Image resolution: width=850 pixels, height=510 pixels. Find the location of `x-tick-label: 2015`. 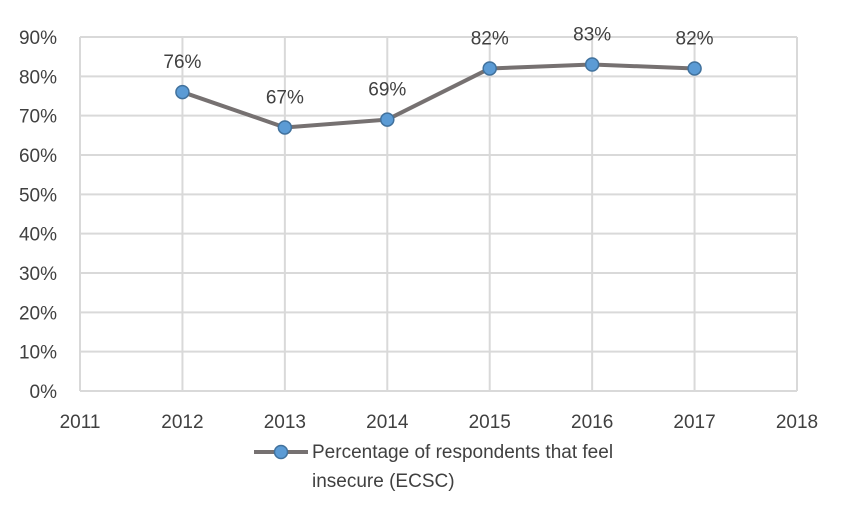

x-tick-label: 2015 is located at coordinates (490, 422).